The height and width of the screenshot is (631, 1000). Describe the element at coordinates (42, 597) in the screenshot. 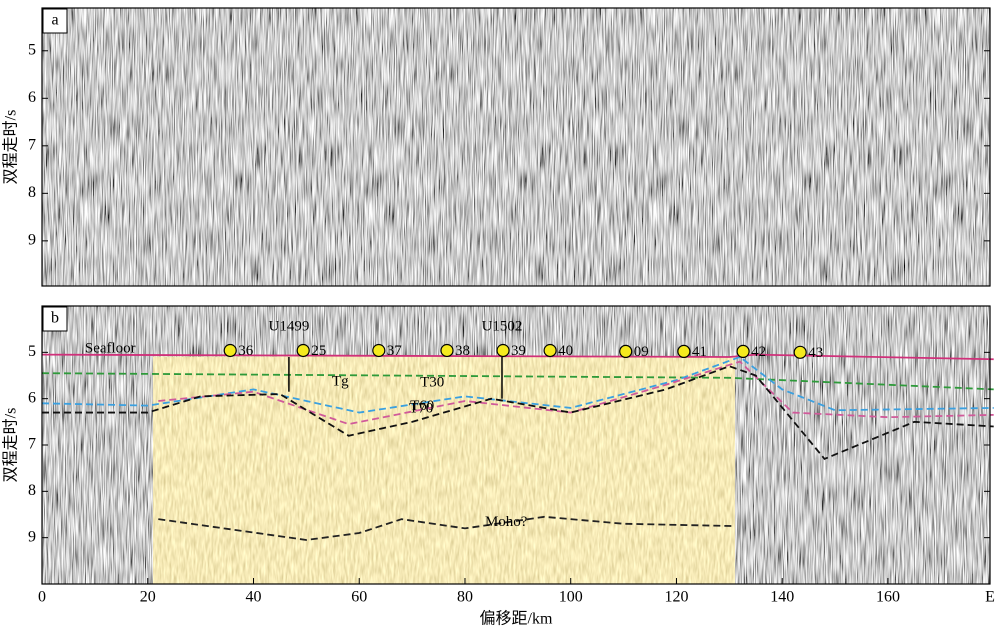

I see `x-tick-label: 0` at that location.